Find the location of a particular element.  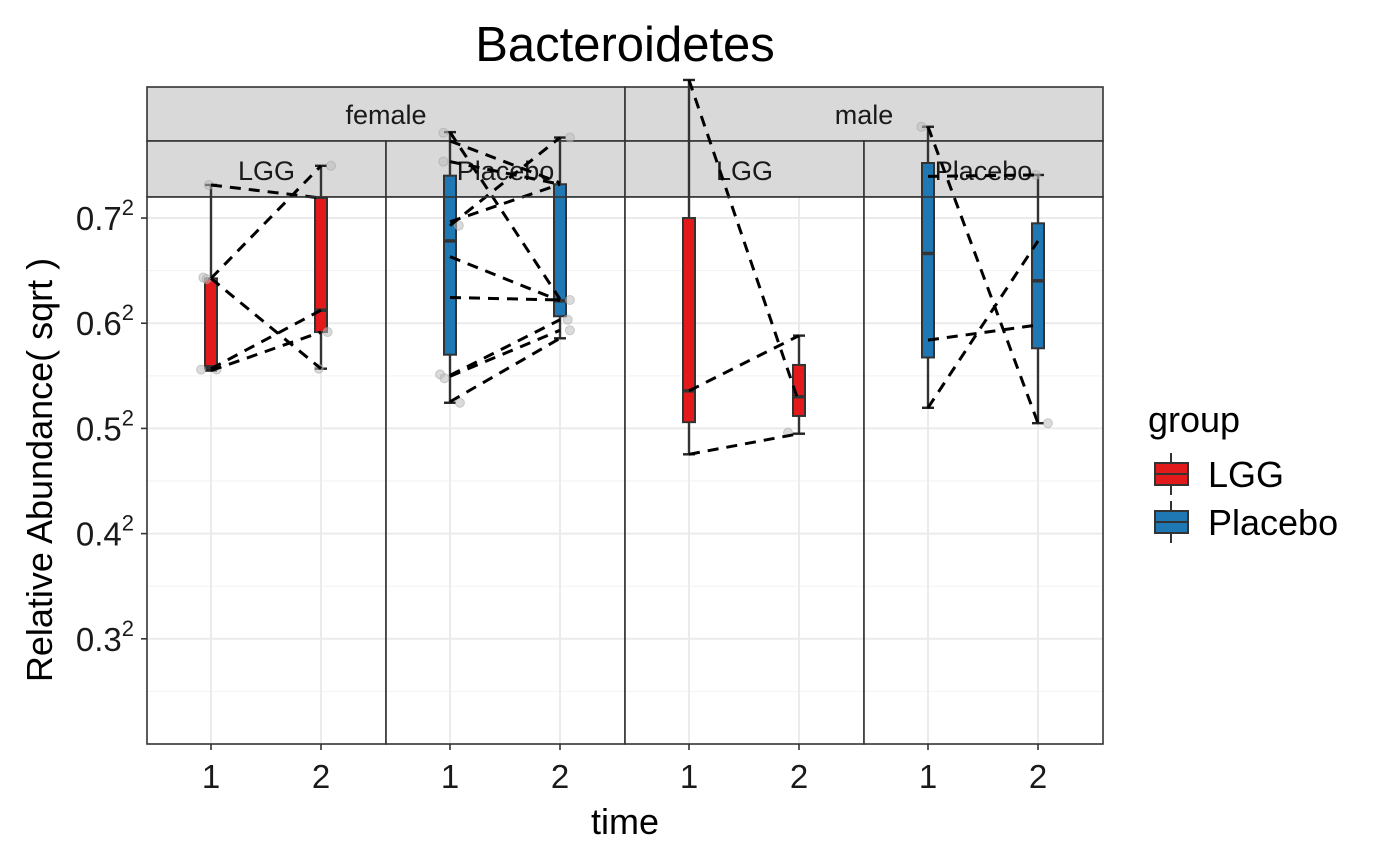

strip-label-male: male is located at coordinates (864, 115).